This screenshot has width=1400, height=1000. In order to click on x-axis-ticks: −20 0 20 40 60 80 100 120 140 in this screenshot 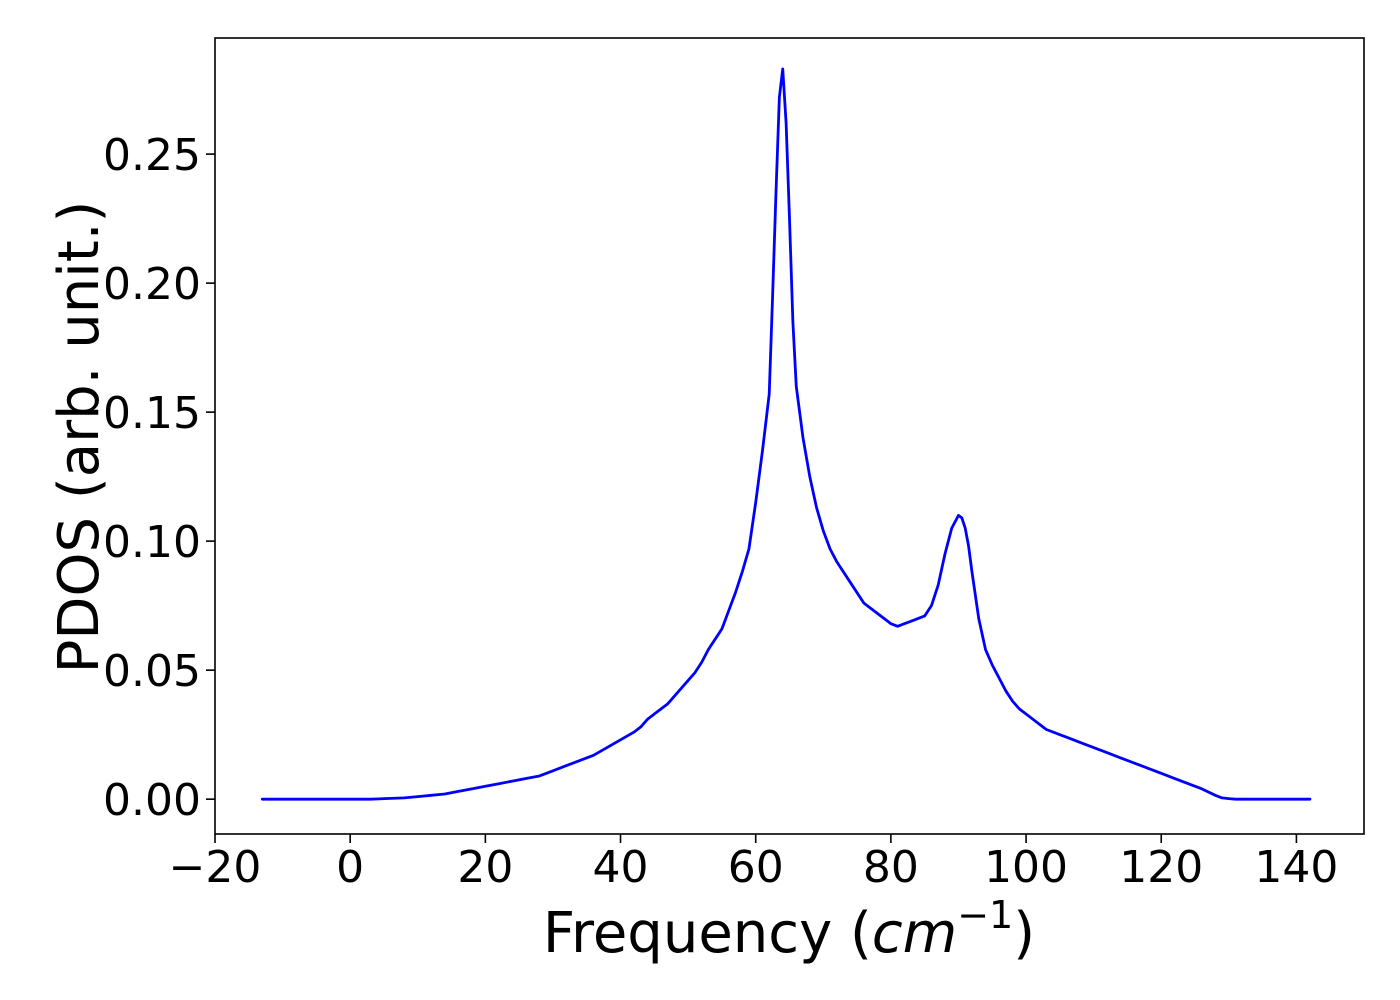, I will do `click(753, 863)`.